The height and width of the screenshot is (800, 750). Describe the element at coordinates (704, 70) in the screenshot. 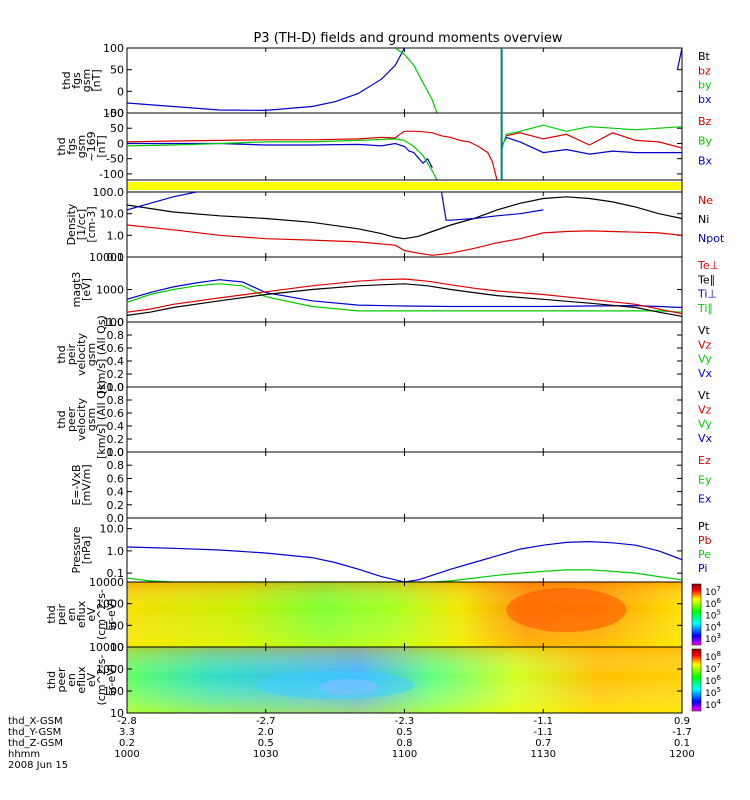

I see `legend-bz: bz` at that location.